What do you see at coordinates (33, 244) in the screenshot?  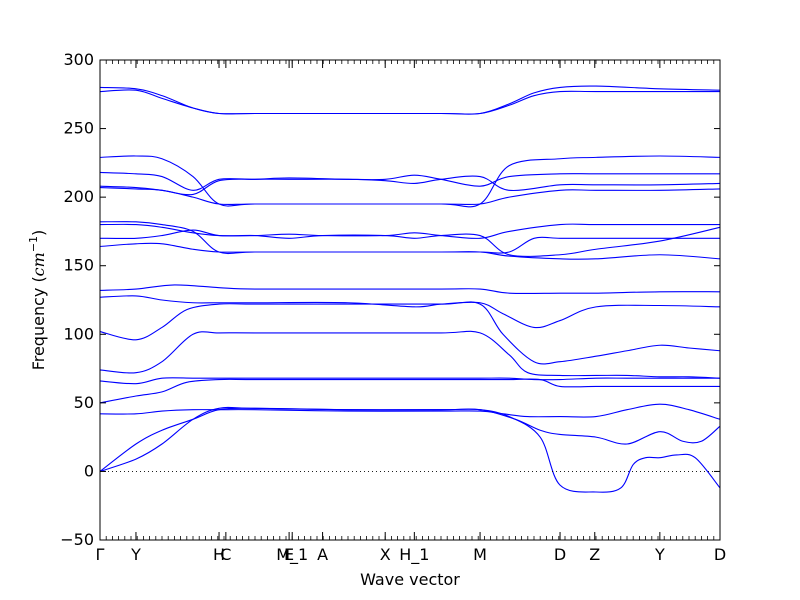 I see `y-axis-title-exponent: −1` at bounding box center [33, 244].